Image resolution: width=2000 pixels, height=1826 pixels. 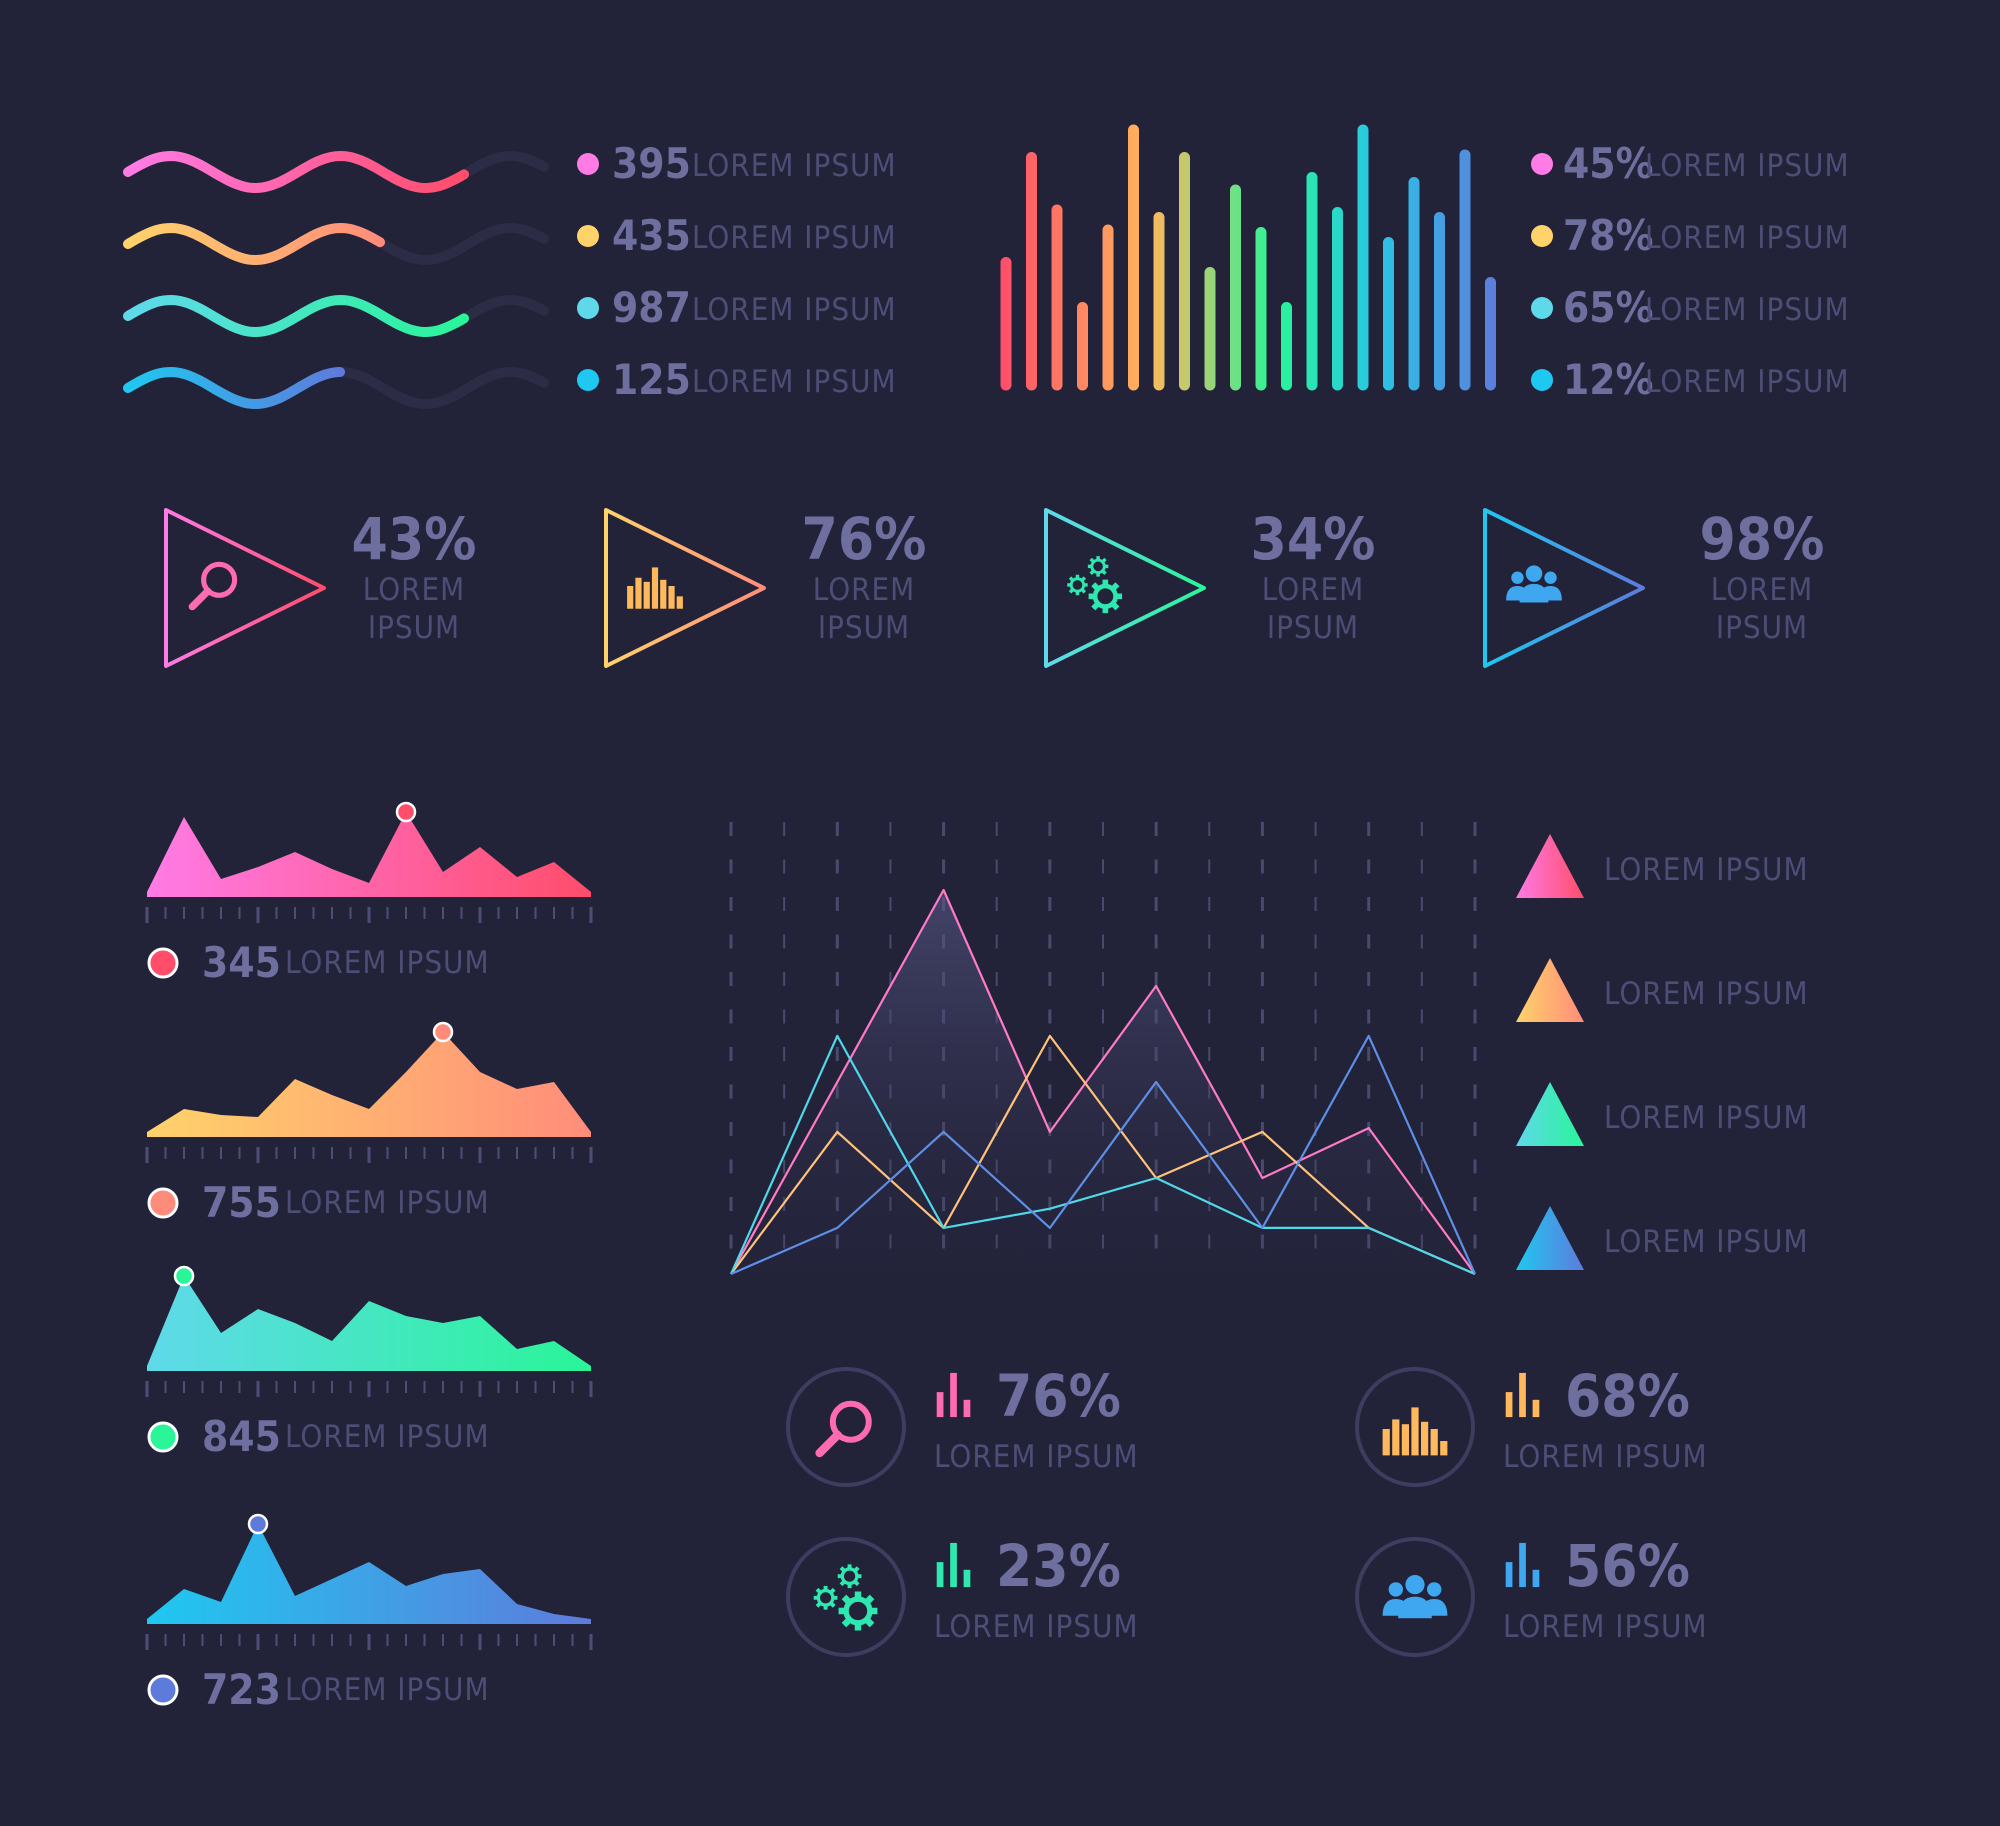 What do you see at coordinates (510, 310) in the screenshot?
I see `wave-row: 987 LOREM IPSUM` at bounding box center [510, 310].